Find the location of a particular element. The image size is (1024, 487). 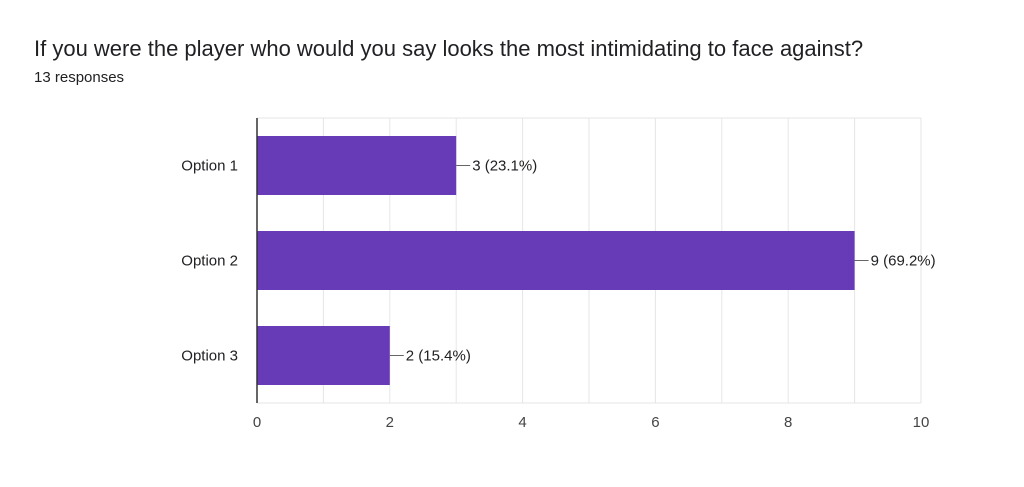

x-tick-label: 2 is located at coordinates (390, 422).